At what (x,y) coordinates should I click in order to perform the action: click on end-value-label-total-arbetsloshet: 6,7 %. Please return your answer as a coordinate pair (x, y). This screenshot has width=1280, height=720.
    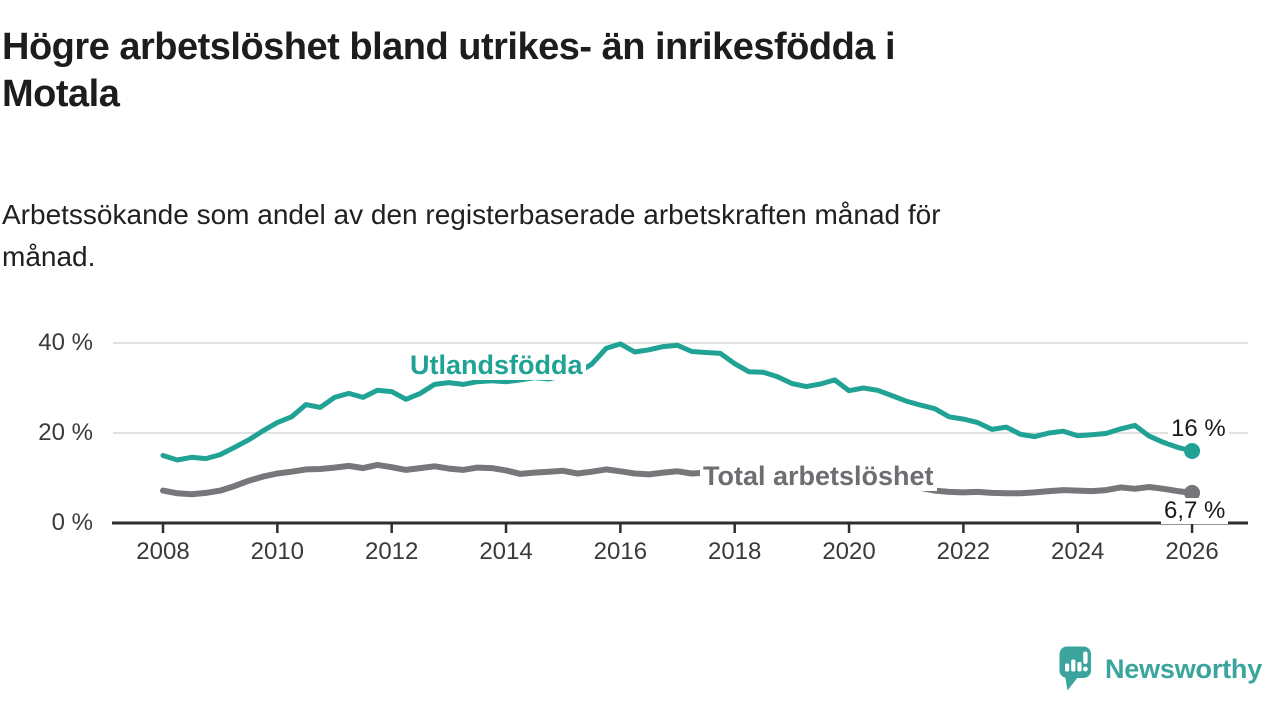
    Looking at the image, I should click on (1195, 511).